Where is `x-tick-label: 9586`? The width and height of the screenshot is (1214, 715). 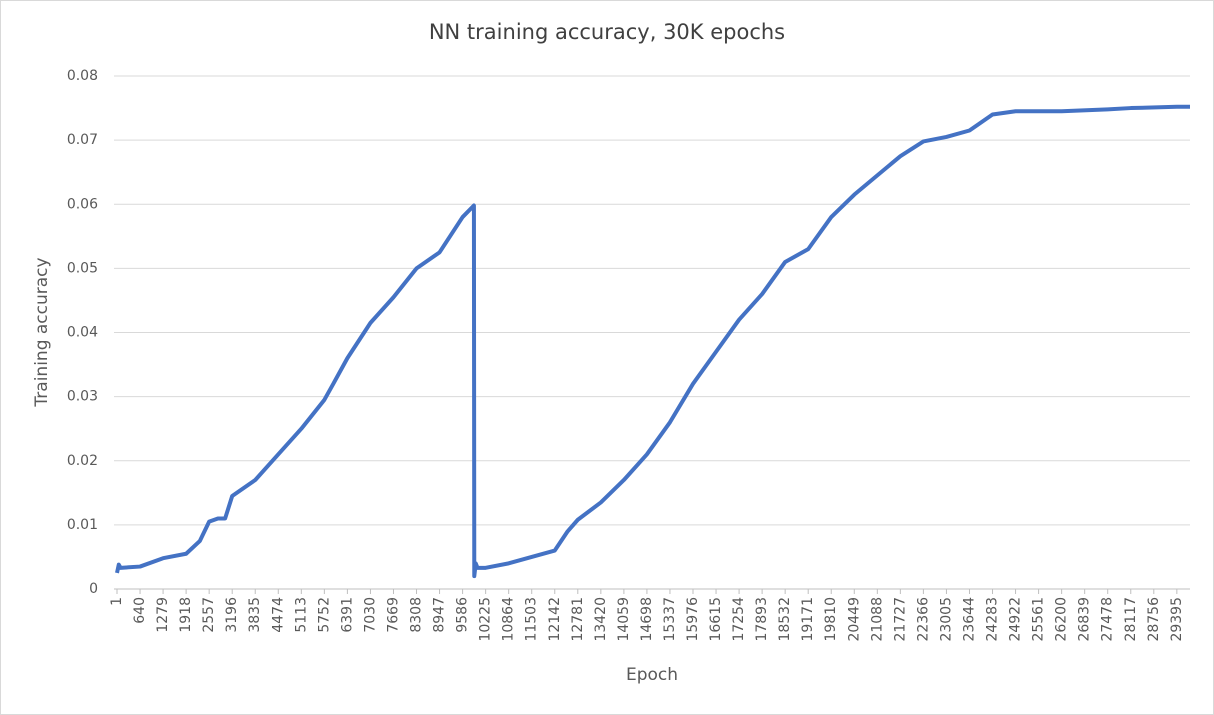
x-tick-label: 9586 is located at coordinates (463, 615).